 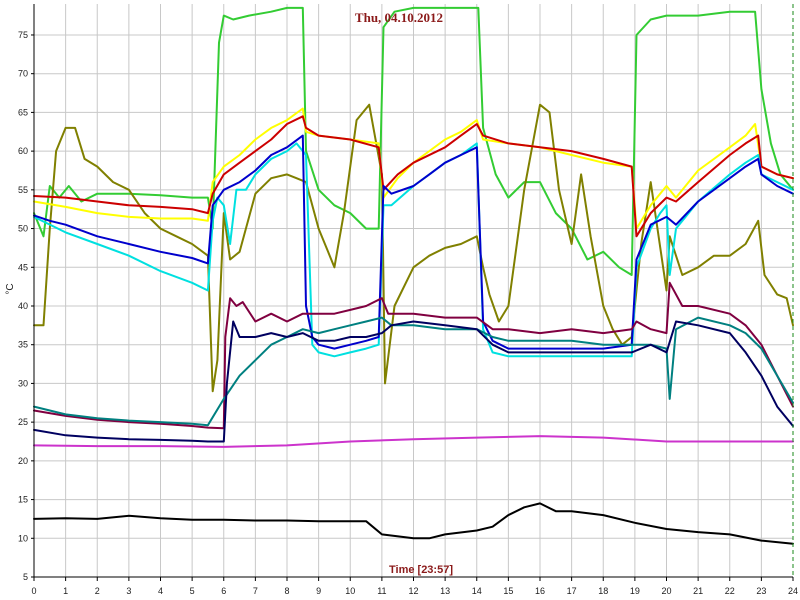 What do you see at coordinates (23, 190) in the screenshot?
I see `y-tick-label-55: 55` at bounding box center [23, 190].